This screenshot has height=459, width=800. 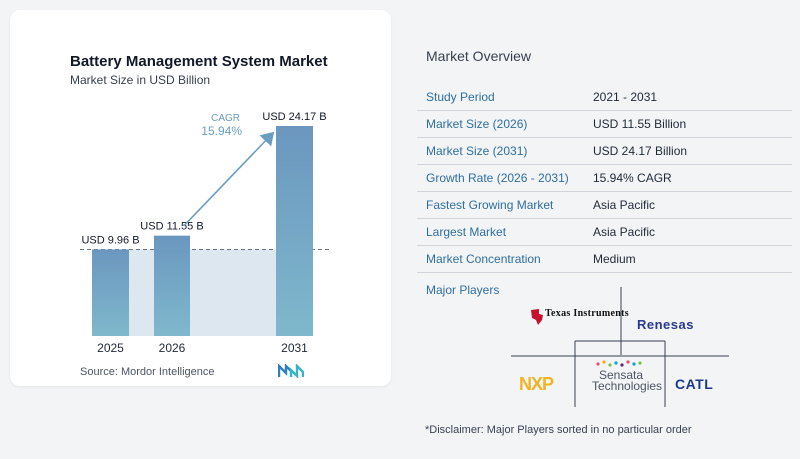 What do you see at coordinates (463, 290) in the screenshot?
I see `players-title: Major Players` at bounding box center [463, 290].